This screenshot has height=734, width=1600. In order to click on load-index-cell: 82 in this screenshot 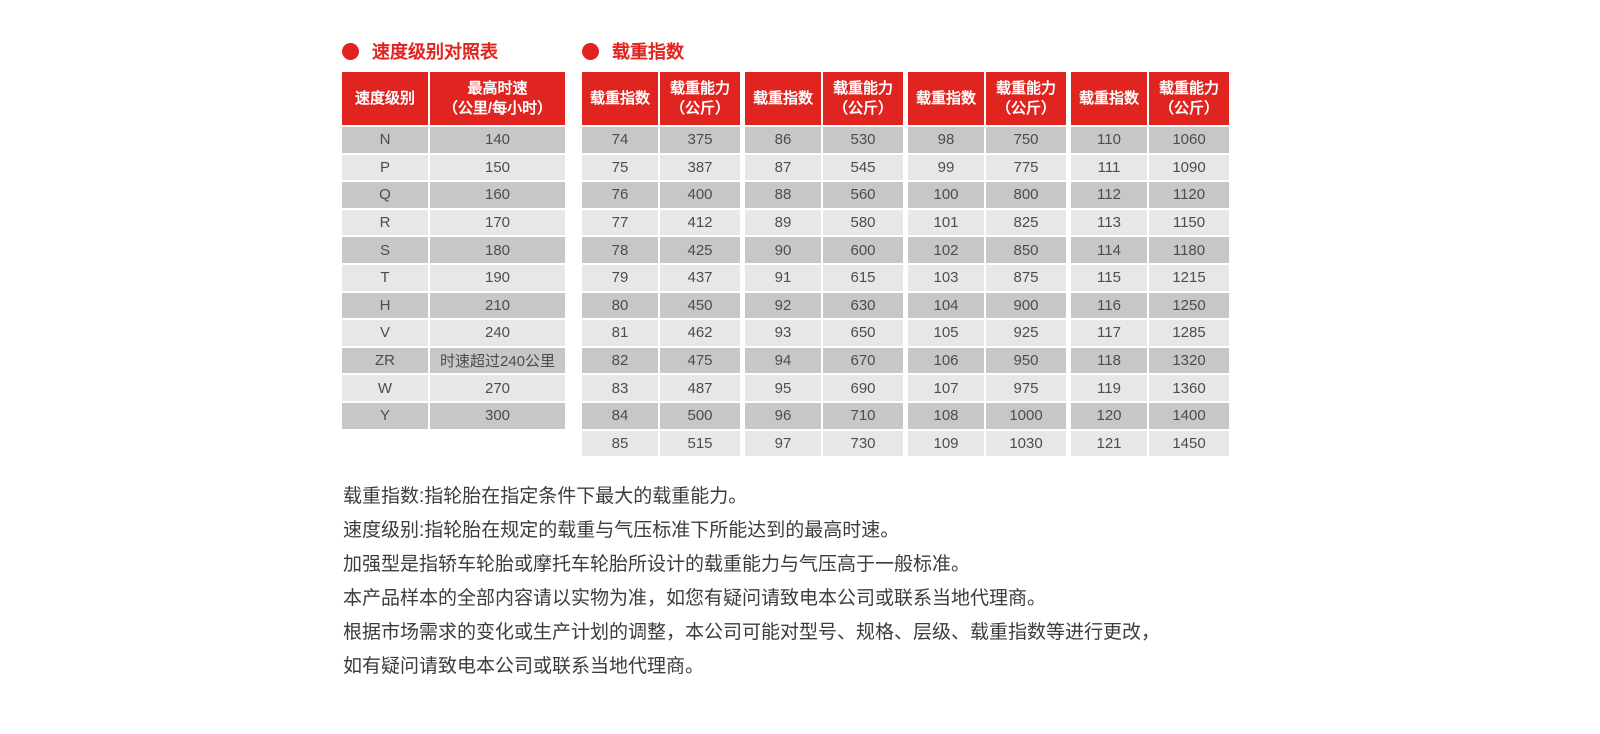, I will do `click(620, 360)`.